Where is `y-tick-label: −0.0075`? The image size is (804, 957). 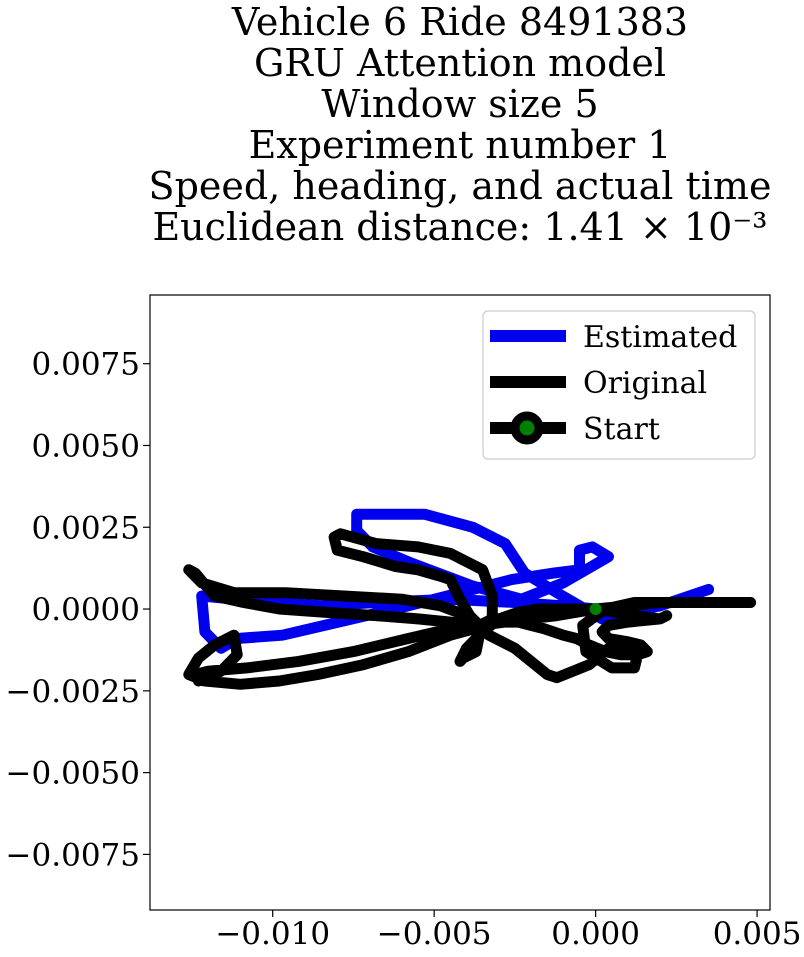 y-tick-label: −0.0075 is located at coordinates (73, 855).